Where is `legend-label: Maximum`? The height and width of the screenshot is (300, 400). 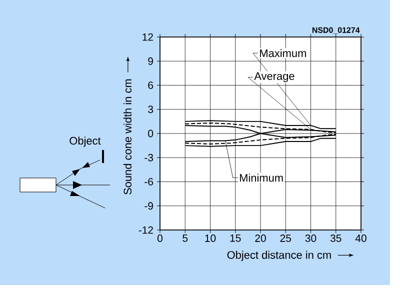
legend-label: Maximum is located at coordinates (283, 53).